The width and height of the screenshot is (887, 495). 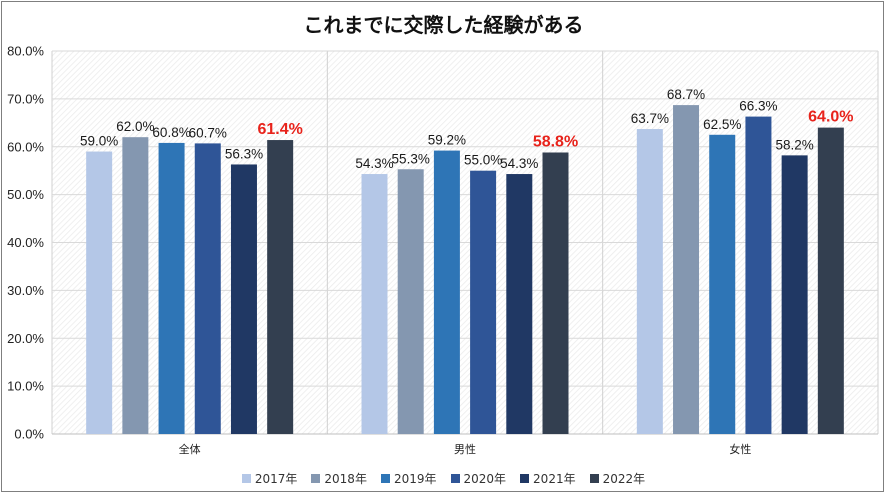 I want to click on data-label: 66.3%, so click(x=758, y=106).